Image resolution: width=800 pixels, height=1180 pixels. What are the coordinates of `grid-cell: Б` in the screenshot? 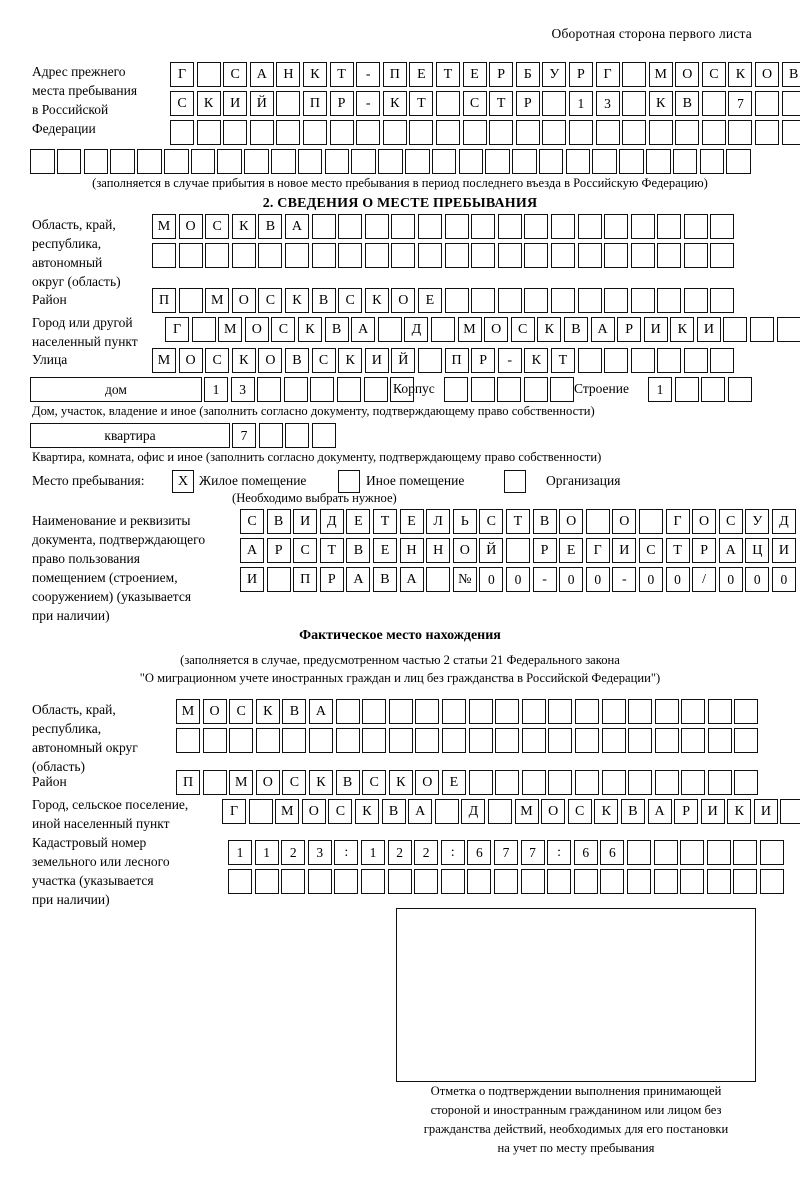 It's located at (527, 74).